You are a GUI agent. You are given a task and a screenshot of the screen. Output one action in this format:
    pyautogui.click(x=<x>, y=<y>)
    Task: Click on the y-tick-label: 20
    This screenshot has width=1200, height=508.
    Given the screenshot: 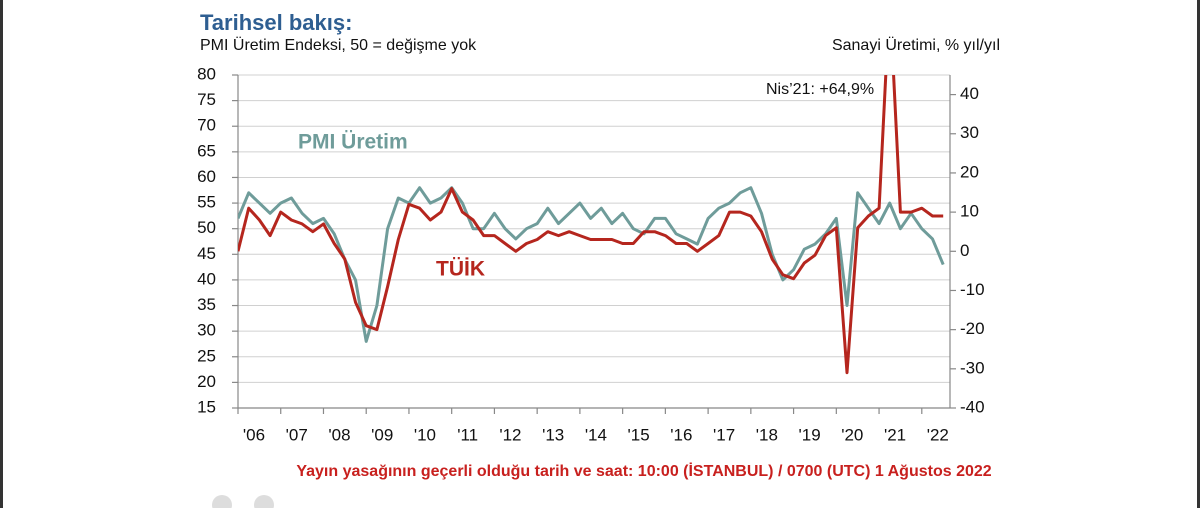 What is the action you would take?
    pyautogui.click(x=206, y=381)
    